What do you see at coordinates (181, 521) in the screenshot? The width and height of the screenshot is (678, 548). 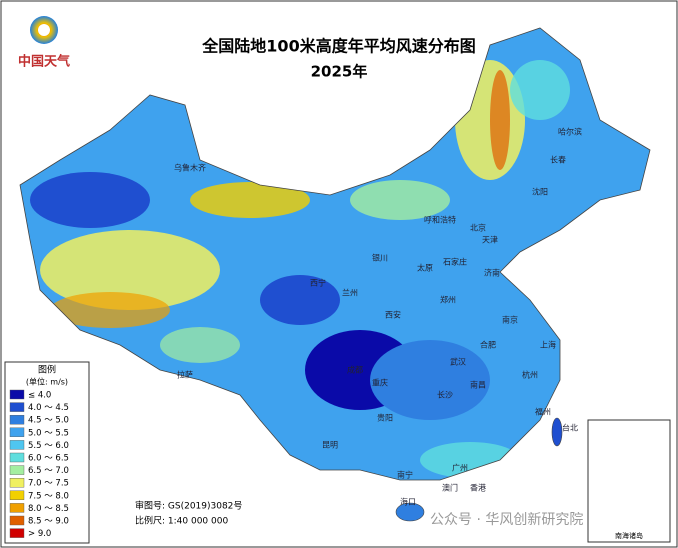 I see `scale: 比例尺: 1:40 000 000` at bounding box center [181, 521].